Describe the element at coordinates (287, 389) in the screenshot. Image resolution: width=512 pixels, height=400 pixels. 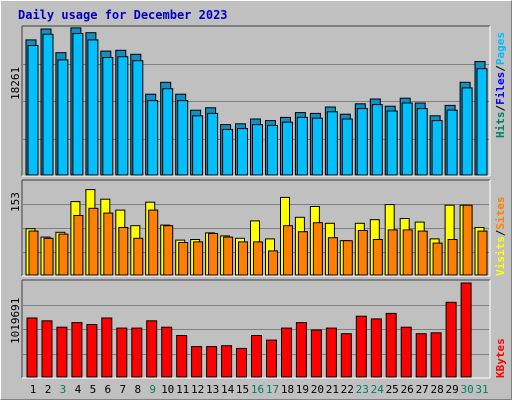
I see `x-tick-label: 18` at that location.